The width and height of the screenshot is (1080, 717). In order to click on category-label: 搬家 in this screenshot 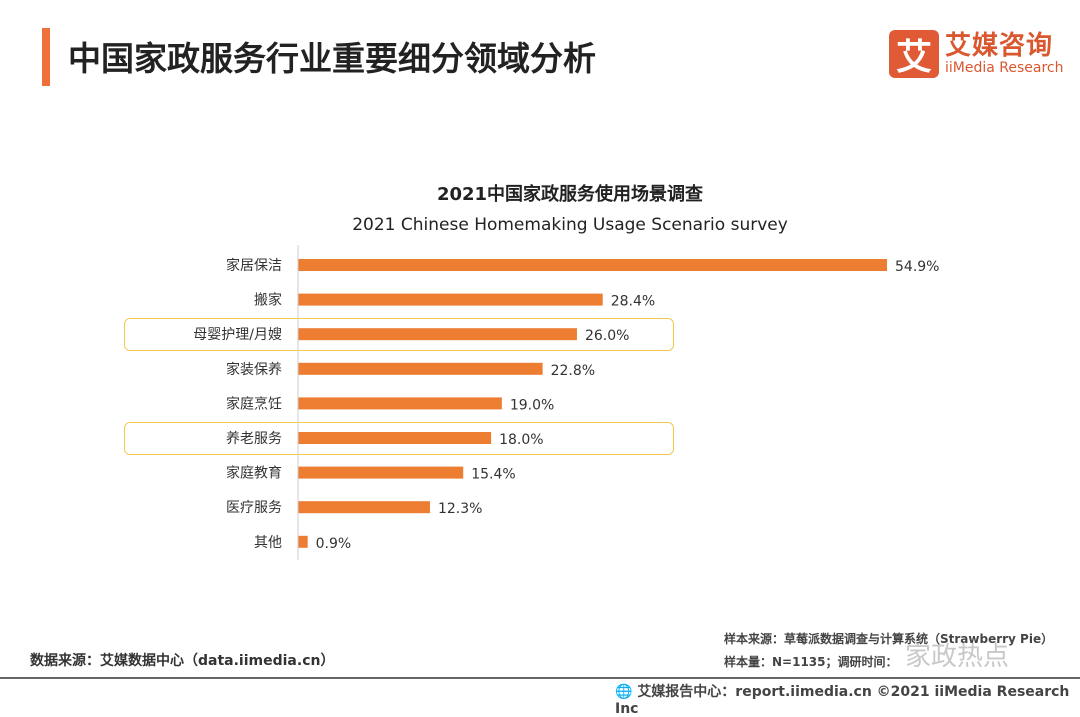, I will do `click(268, 300)`.